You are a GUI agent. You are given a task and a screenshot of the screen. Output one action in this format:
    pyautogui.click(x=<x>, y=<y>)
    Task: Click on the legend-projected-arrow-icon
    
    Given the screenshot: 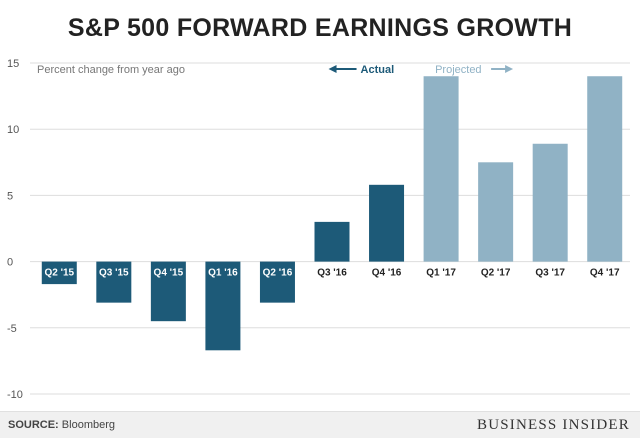 What is the action you would take?
    pyautogui.click(x=509, y=69)
    